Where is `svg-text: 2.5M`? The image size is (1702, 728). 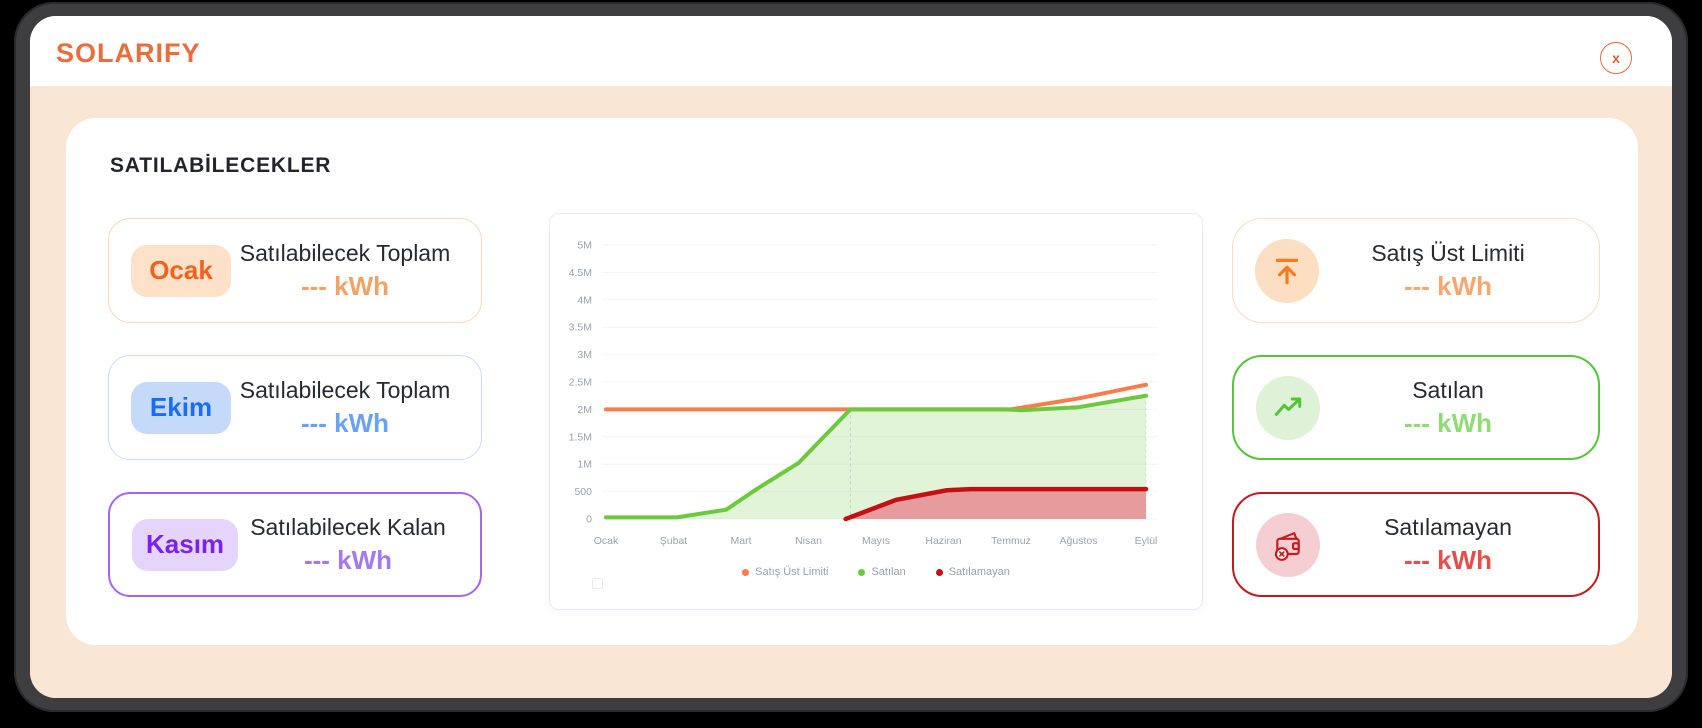 svg-text: 2.5M is located at coordinates (580, 383).